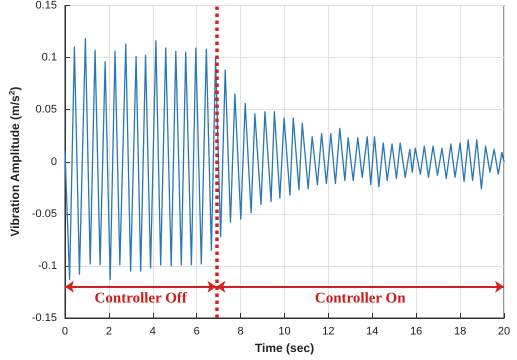  Describe the element at coordinates (360, 298) in the screenshot. I see `annotation: Controller On` at that location.